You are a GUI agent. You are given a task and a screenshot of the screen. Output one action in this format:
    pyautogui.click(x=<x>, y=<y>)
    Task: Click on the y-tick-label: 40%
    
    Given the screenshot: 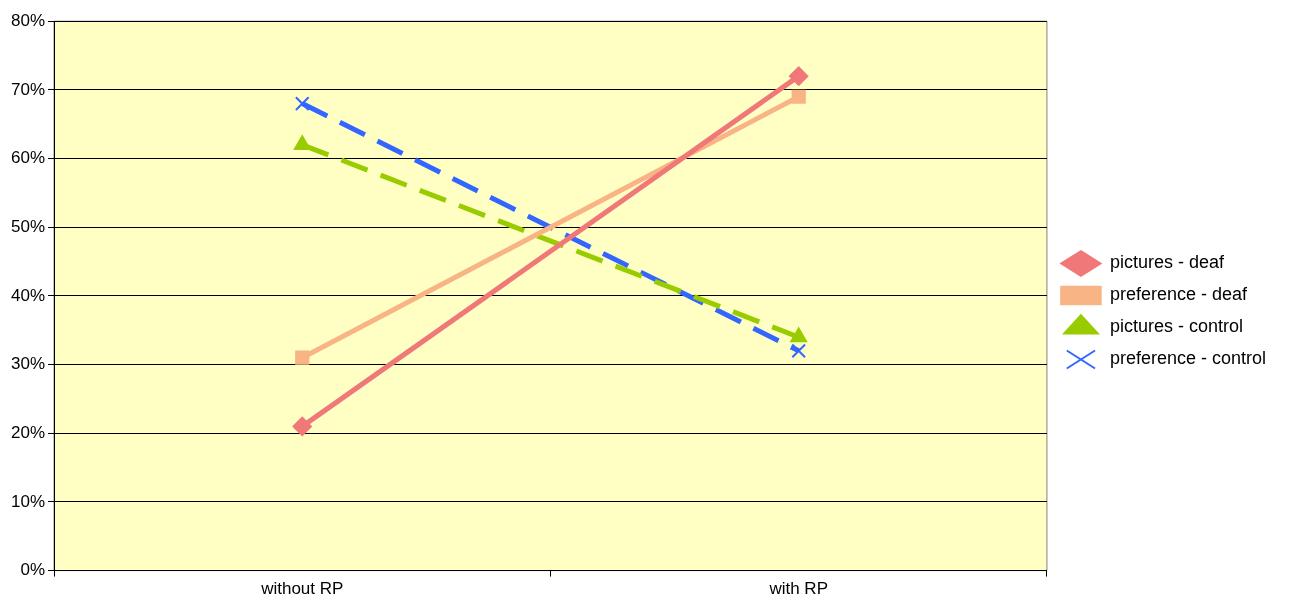 What is the action you would take?
    pyautogui.click(x=28, y=295)
    